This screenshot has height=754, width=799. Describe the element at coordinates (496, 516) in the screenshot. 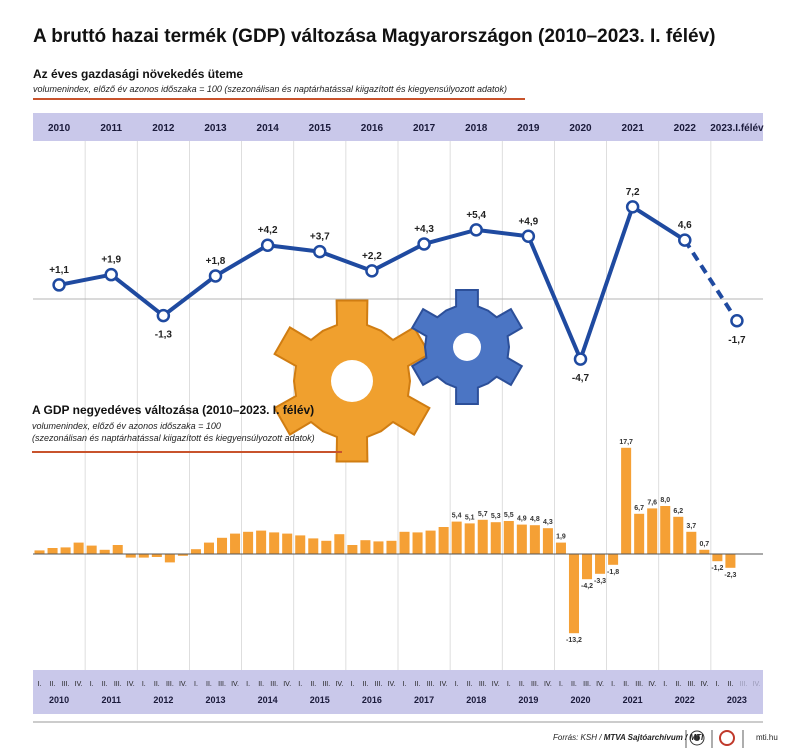

I see `bar-label: 5,3` at that location.